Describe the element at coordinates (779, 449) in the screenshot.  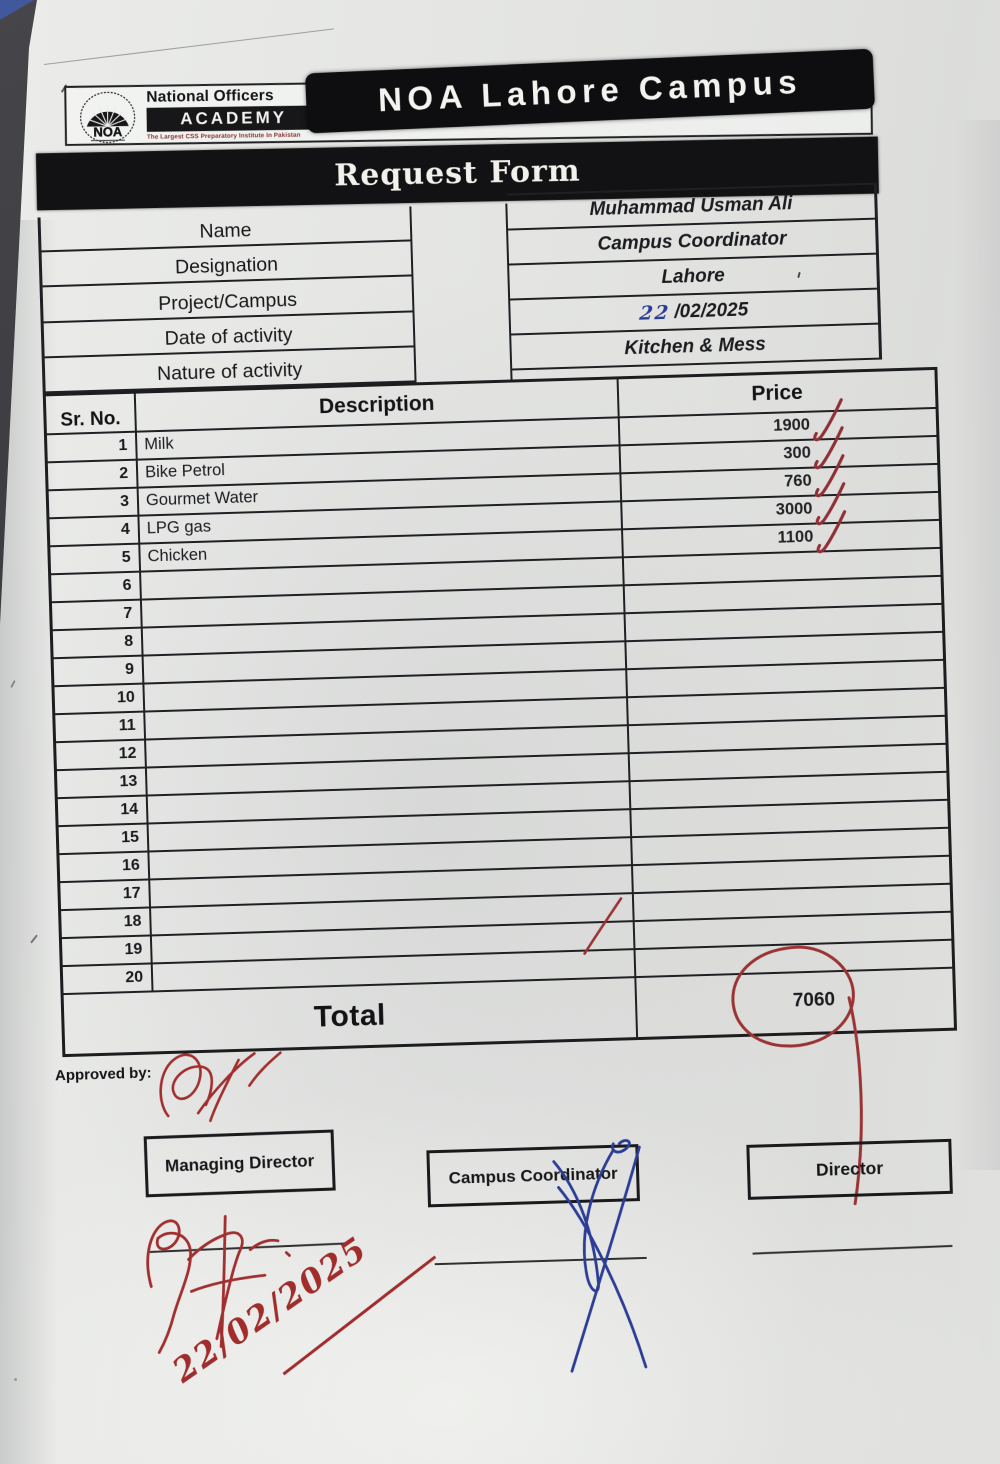
I see `price-cell: 300` at that location.